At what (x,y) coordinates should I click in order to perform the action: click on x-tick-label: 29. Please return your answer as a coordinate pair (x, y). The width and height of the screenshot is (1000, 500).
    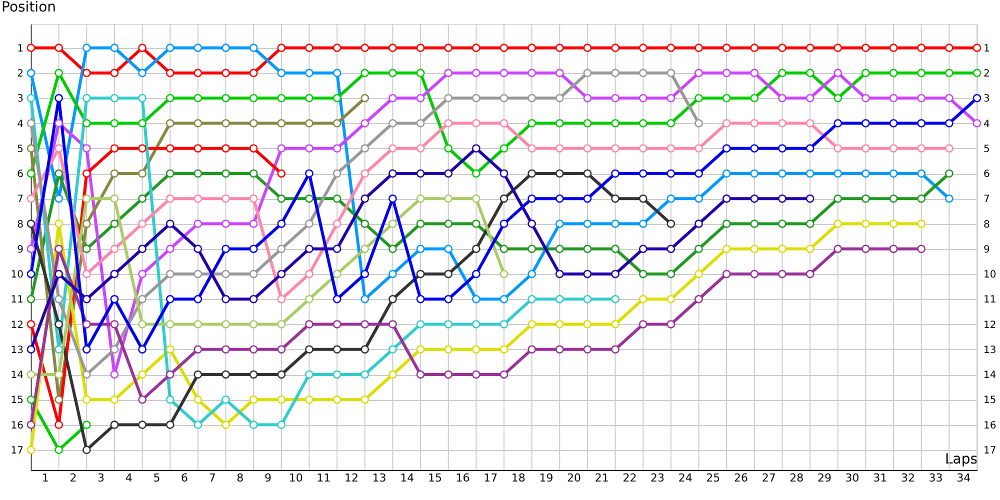
    Looking at the image, I should click on (824, 478).